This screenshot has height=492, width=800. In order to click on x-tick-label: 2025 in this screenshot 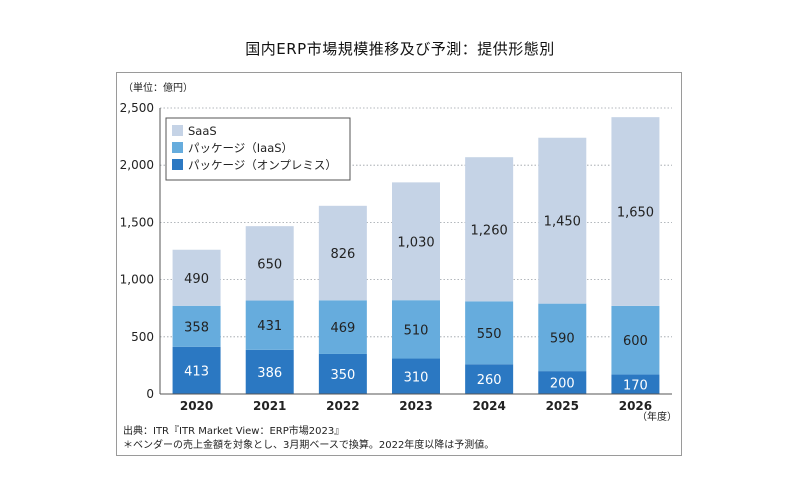, I will do `click(562, 406)`.